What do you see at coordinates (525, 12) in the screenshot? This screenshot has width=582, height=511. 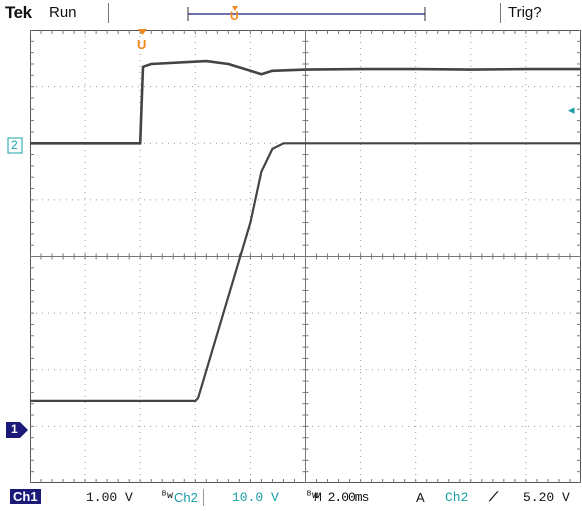 I see `trigger-state: Trig?` at bounding box center [525, 12].